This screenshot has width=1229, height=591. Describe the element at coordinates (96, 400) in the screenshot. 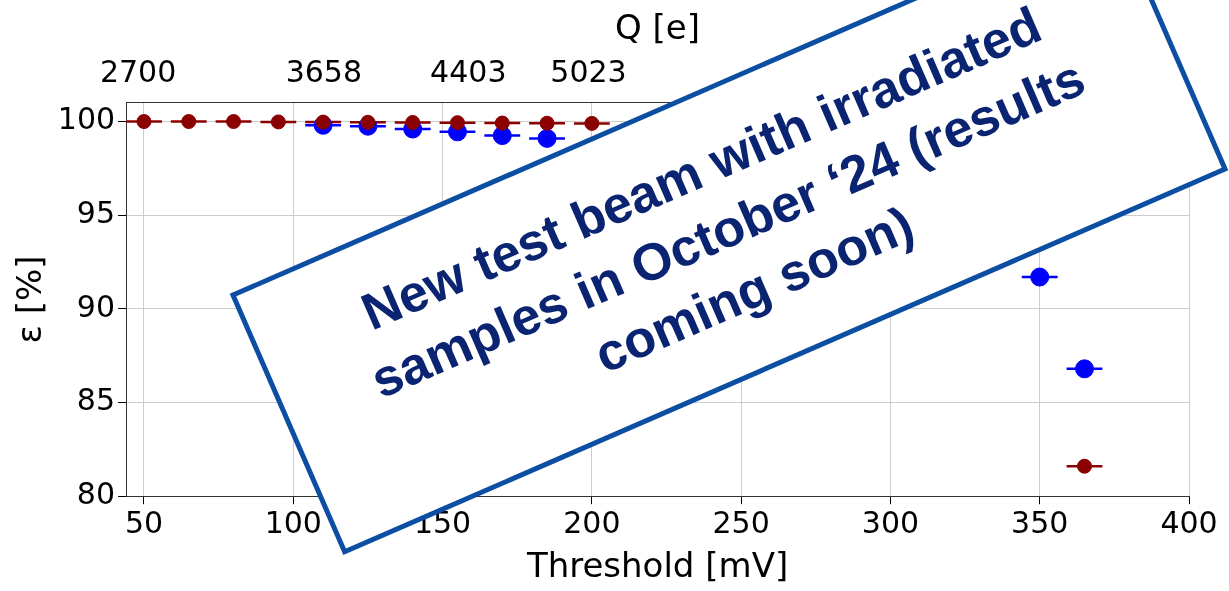

I see `y-tick-label: 85` at that location.